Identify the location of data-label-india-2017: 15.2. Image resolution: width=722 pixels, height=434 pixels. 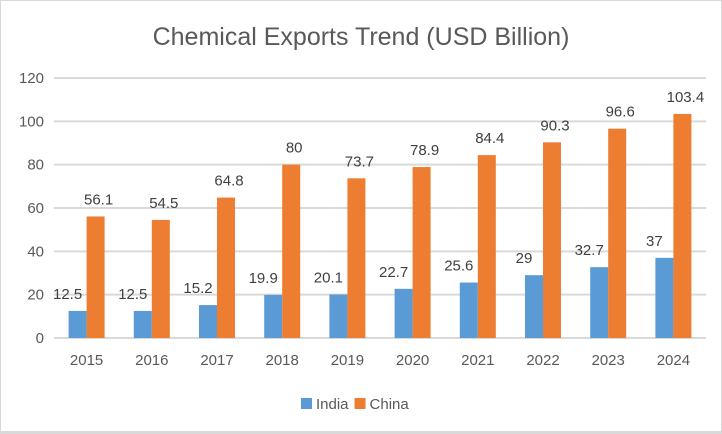
(197, 288).